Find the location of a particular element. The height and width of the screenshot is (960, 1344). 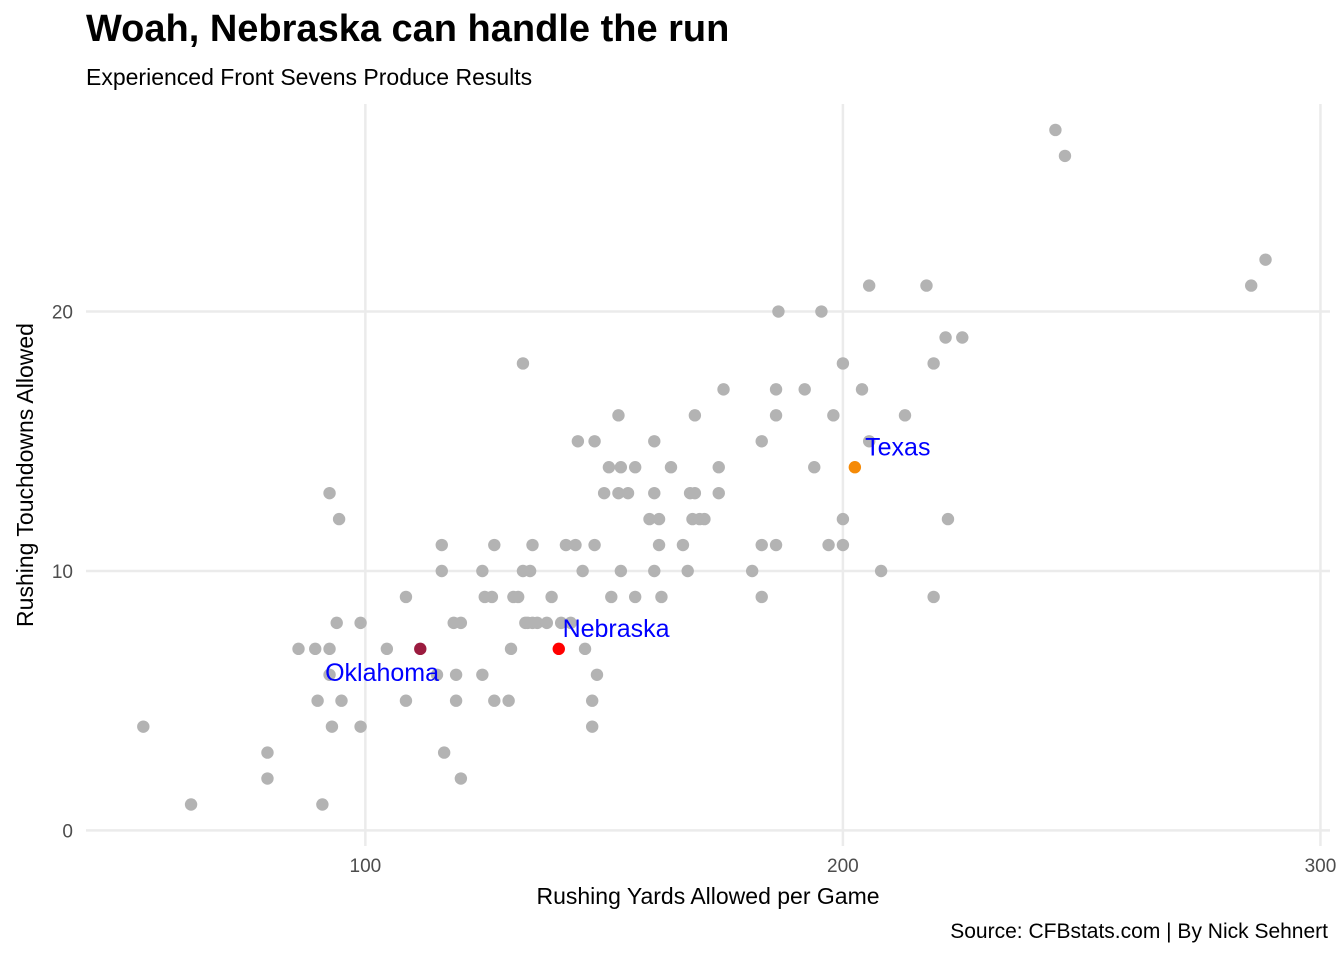

point-oklahoma is located at coordinates (420, 649).